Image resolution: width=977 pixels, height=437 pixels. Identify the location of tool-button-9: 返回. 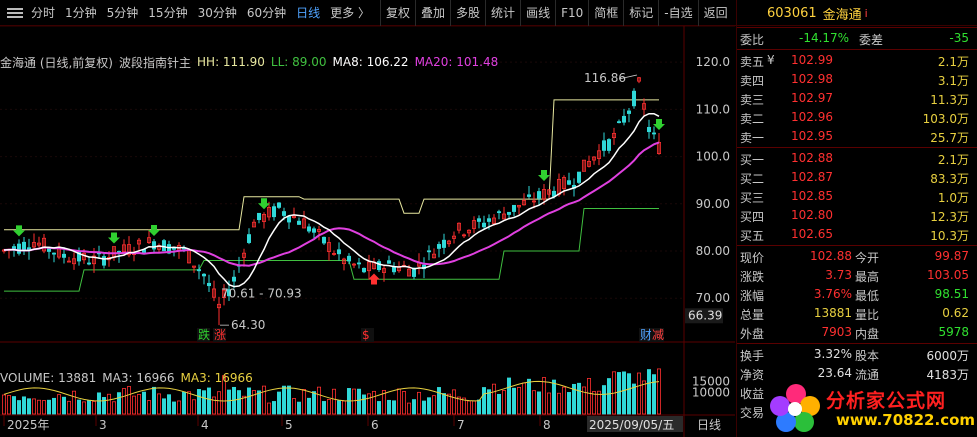
(715, 13).